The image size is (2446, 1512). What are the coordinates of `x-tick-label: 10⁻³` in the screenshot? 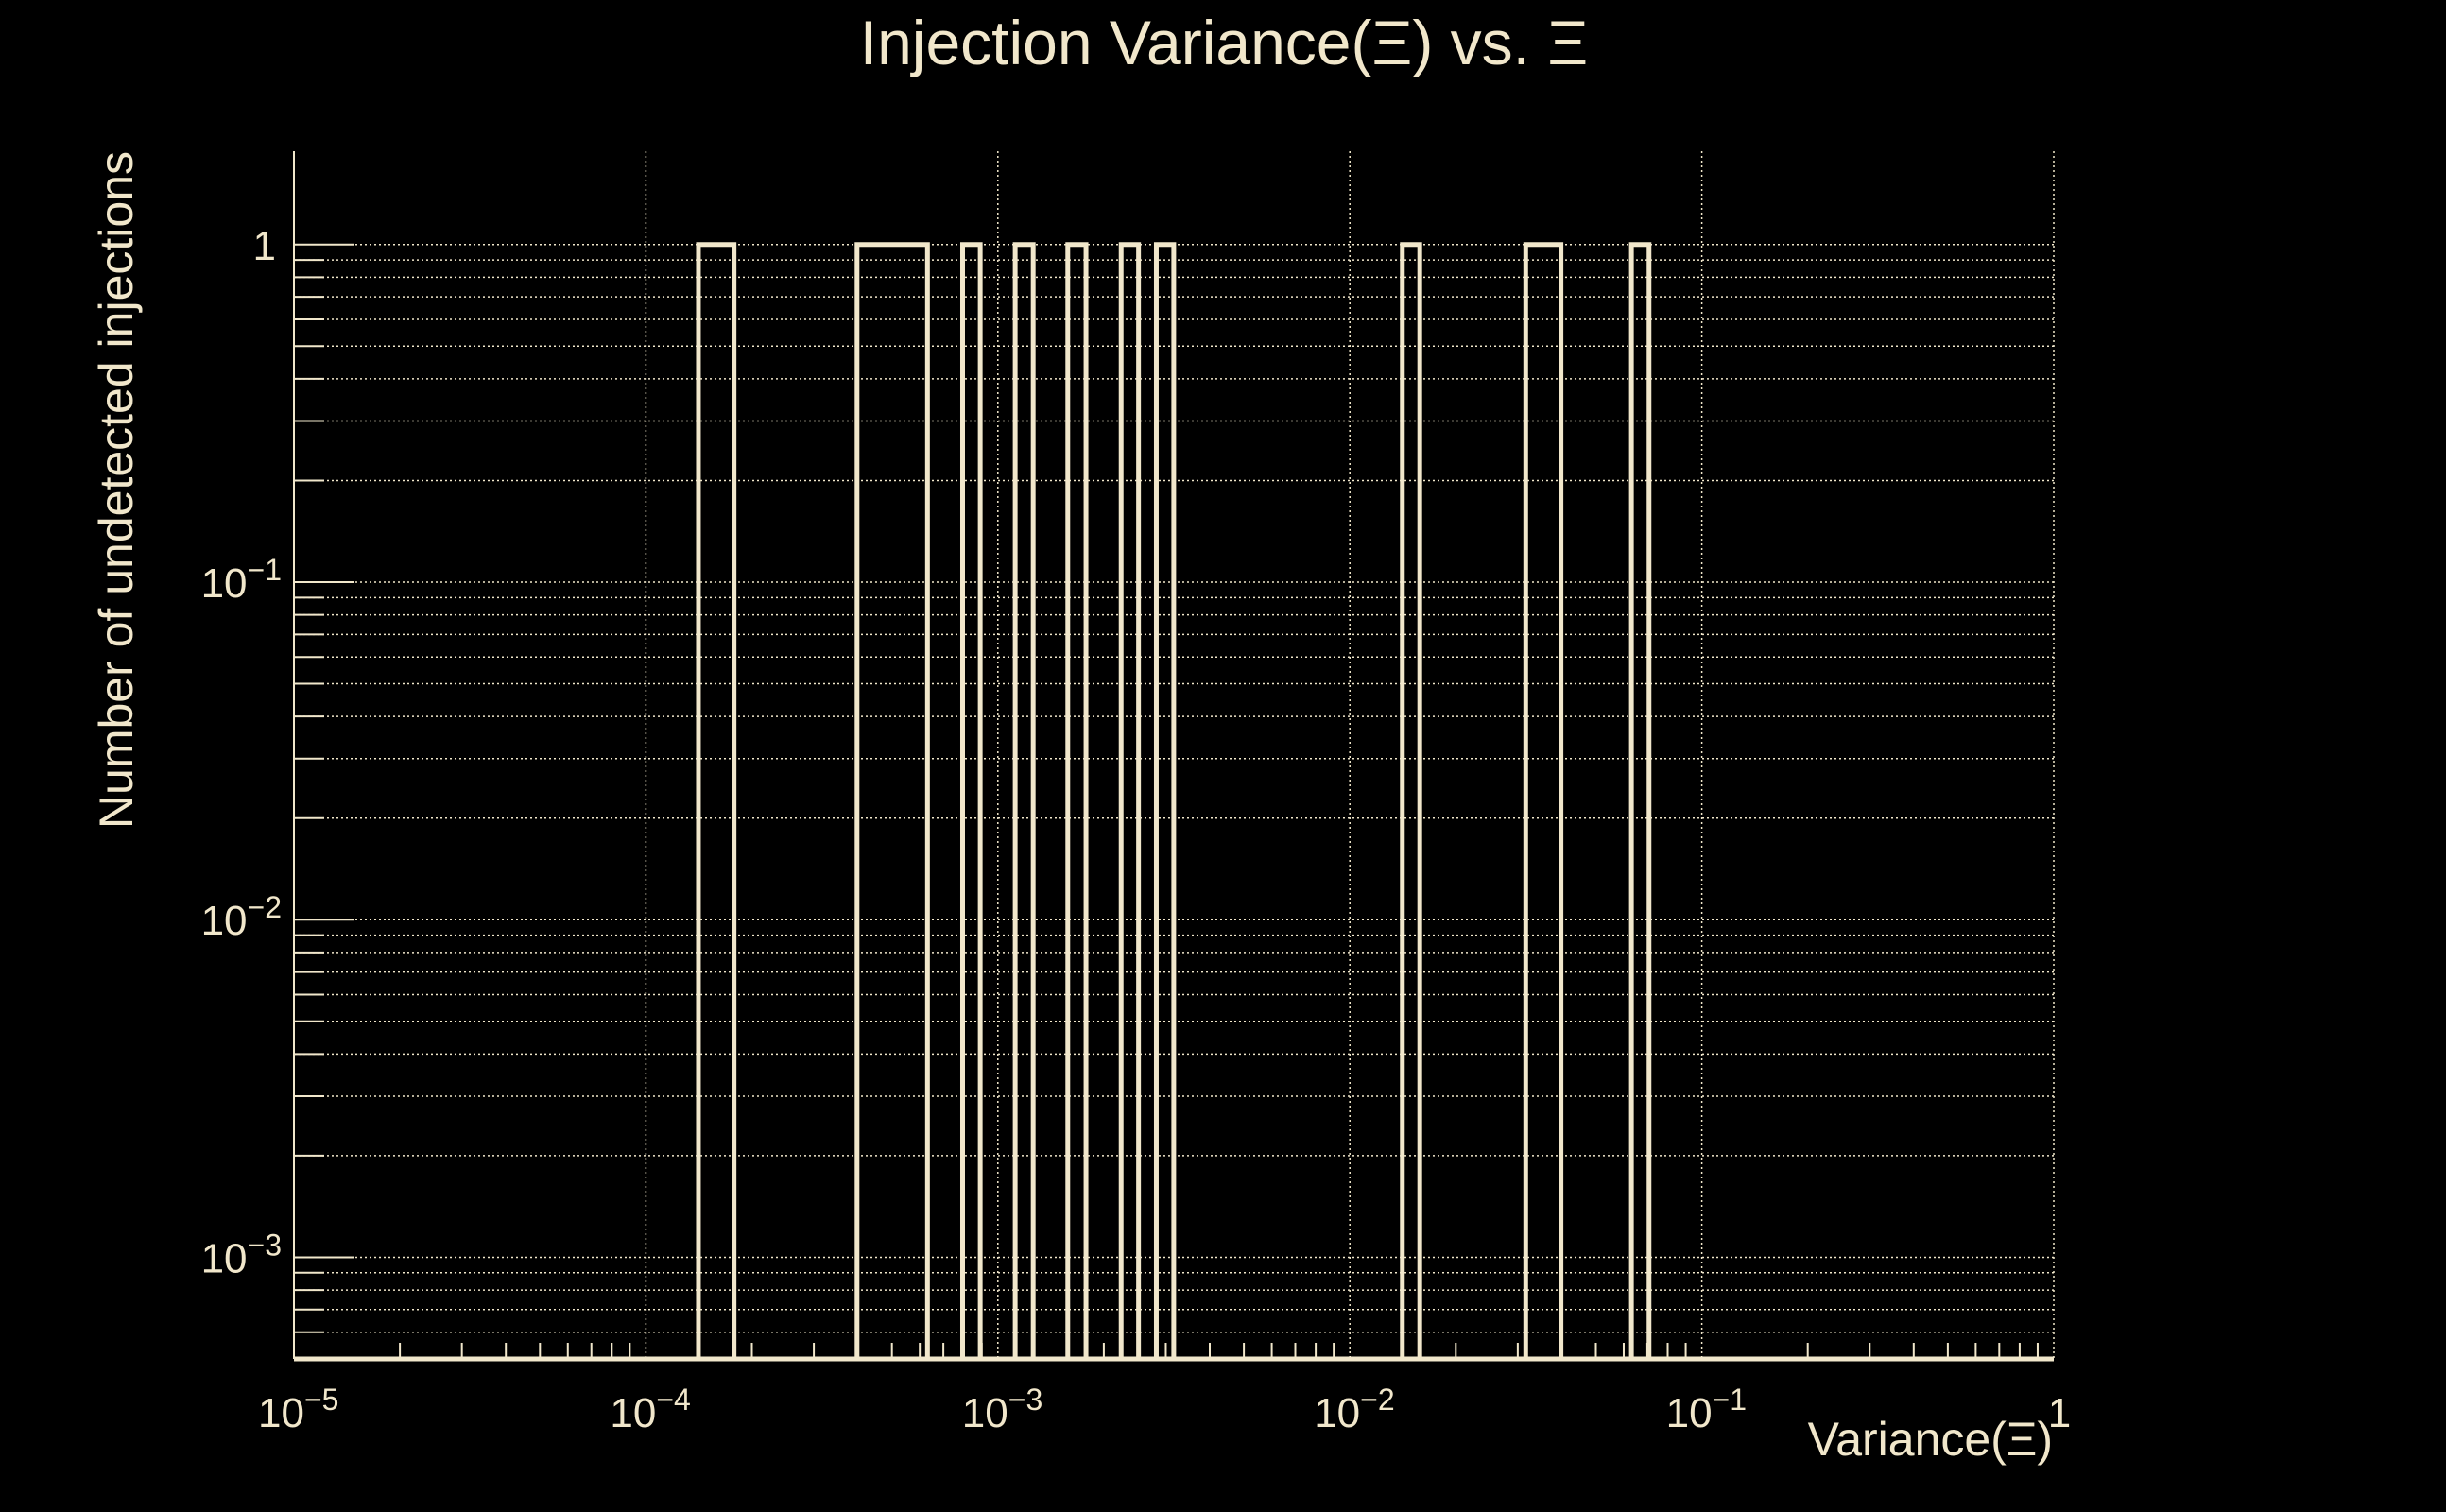 It's located at (1002, 1409).